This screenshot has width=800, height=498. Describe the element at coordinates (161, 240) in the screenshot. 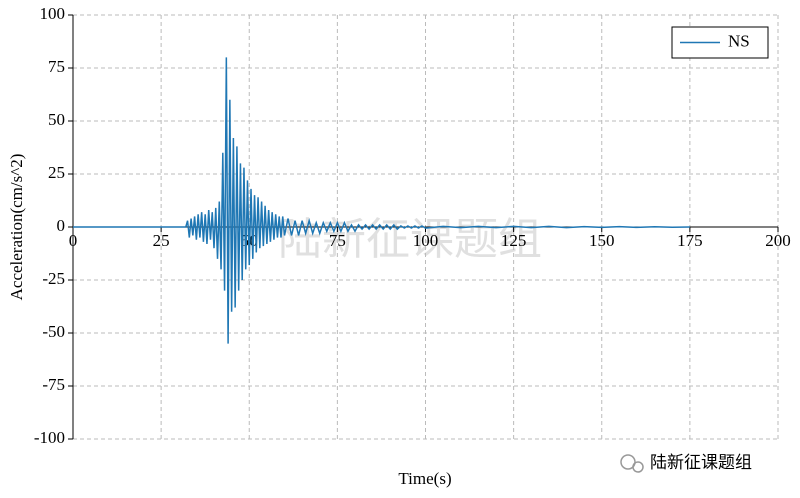

I see `x-tick-label: 25` at that location.